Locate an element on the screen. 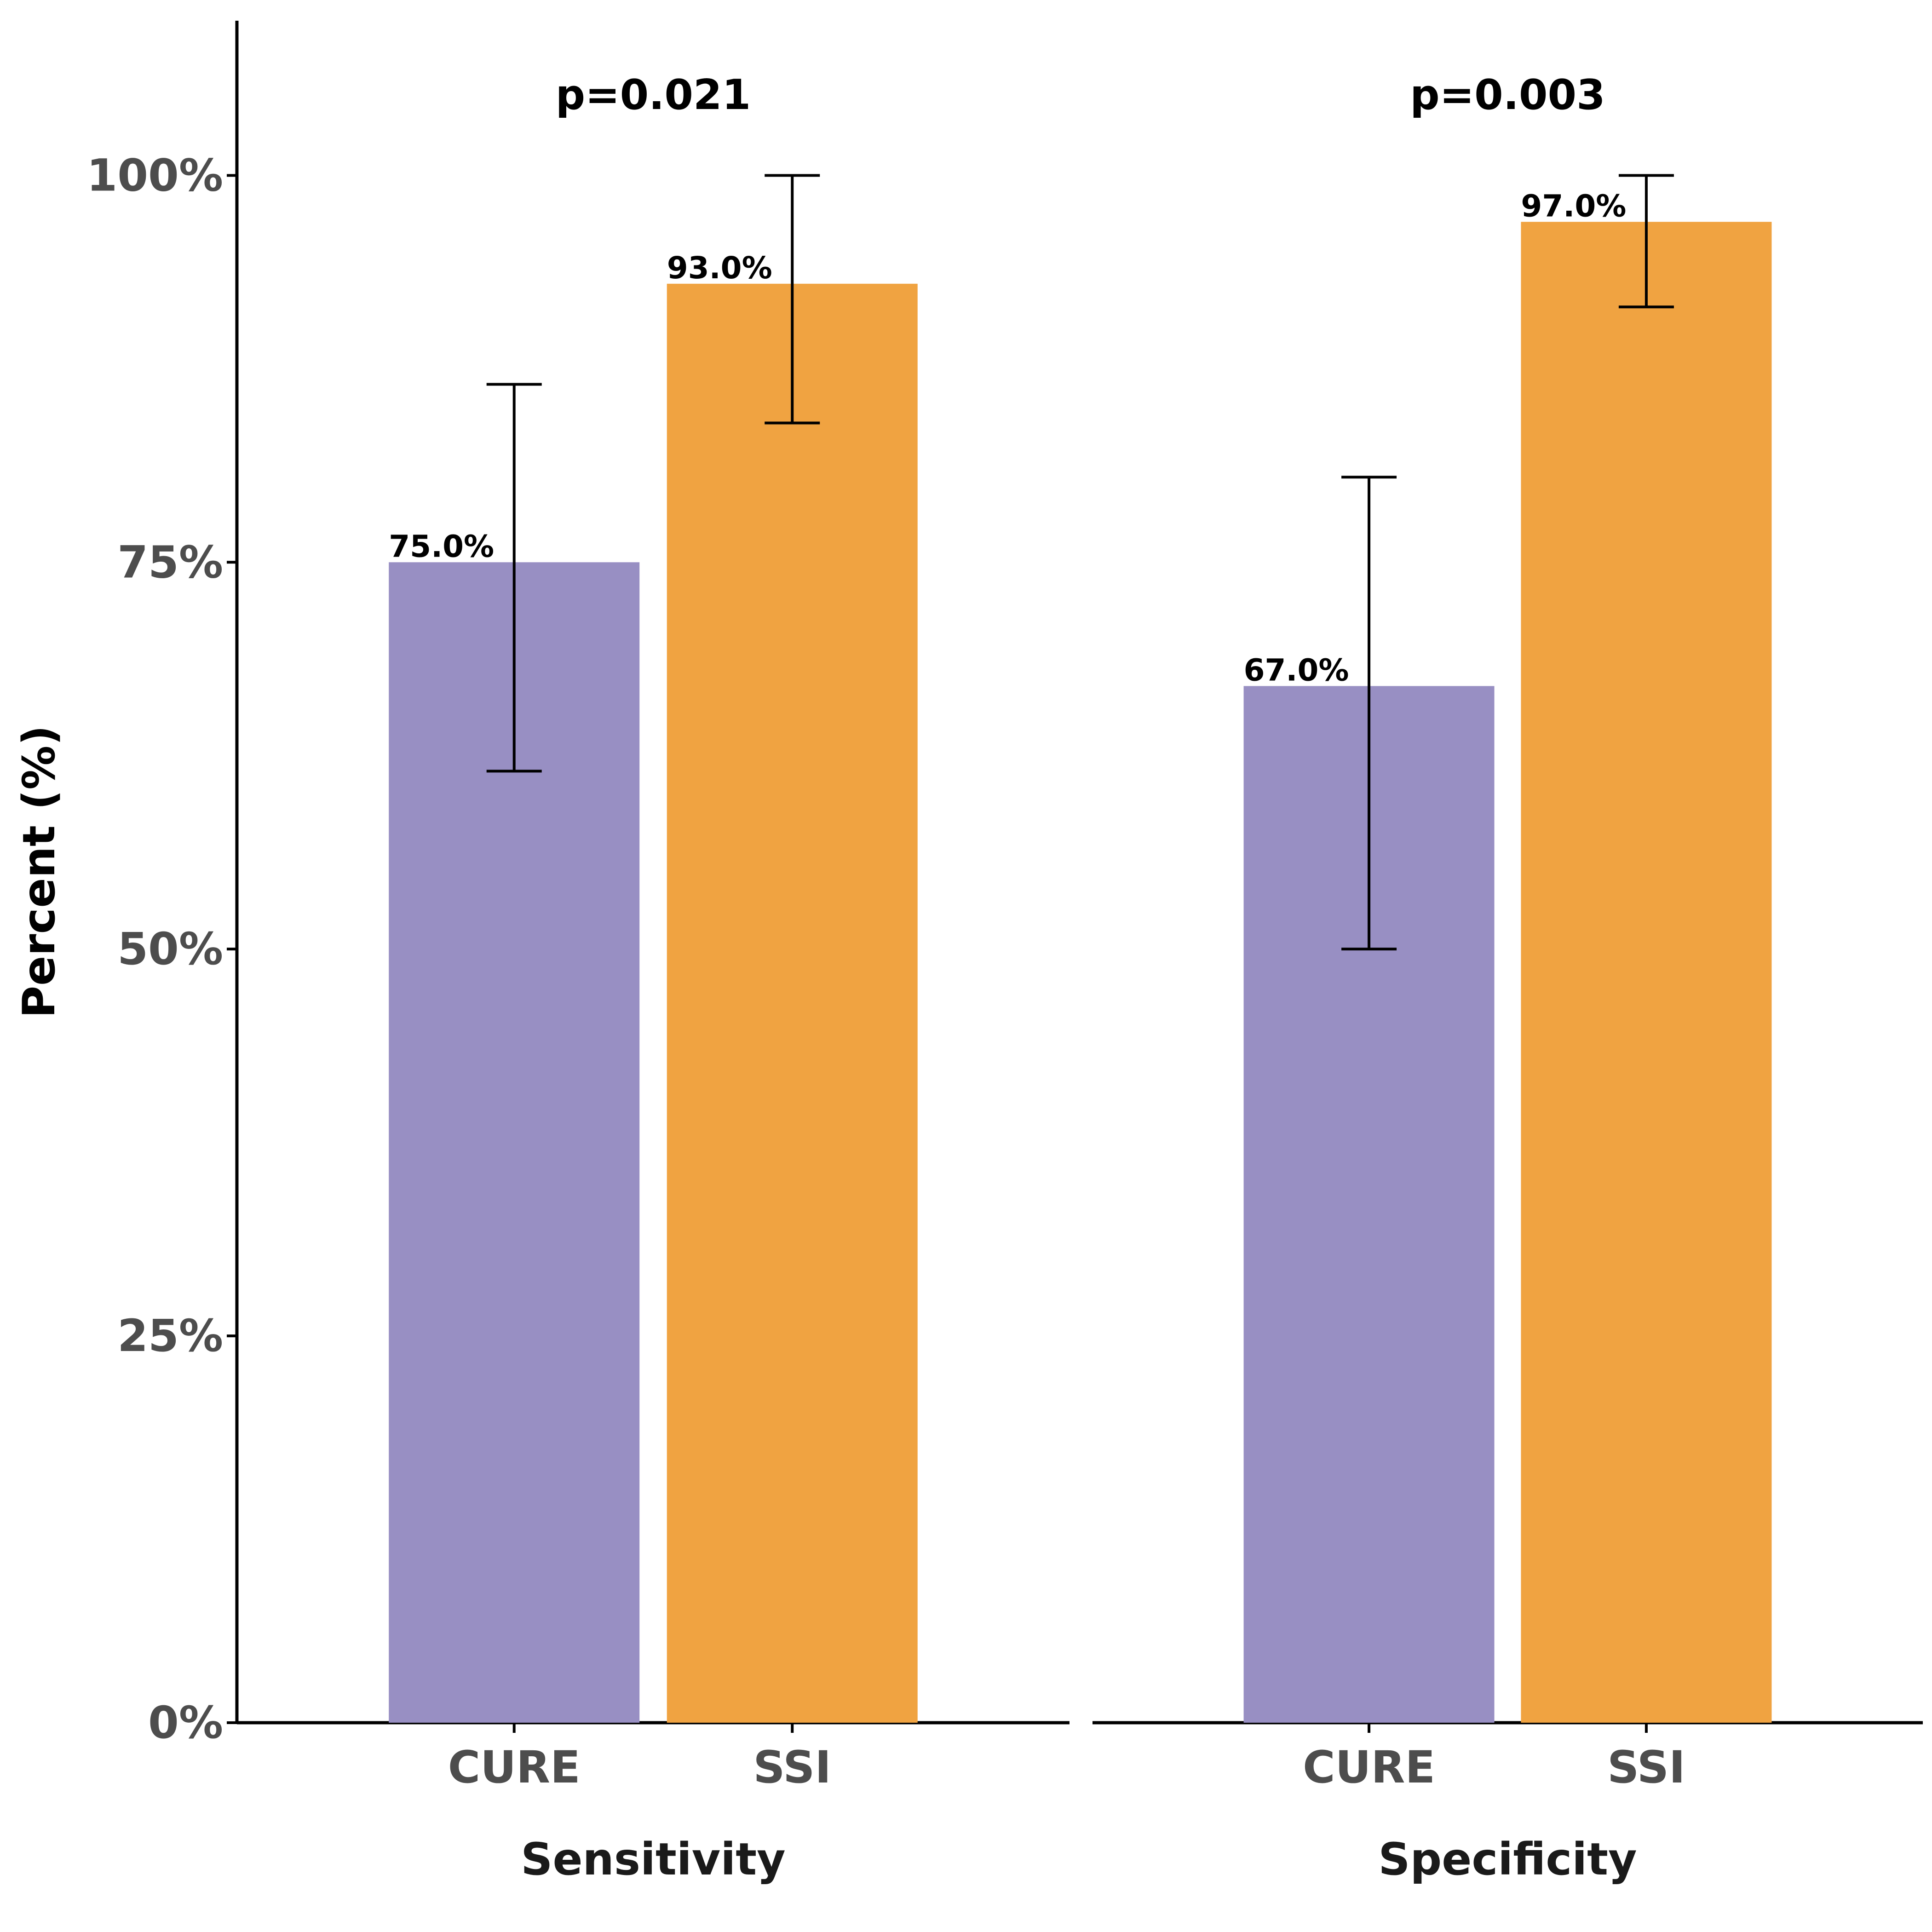  facet-label: Specificity is located at coordinates (1507, 1859).